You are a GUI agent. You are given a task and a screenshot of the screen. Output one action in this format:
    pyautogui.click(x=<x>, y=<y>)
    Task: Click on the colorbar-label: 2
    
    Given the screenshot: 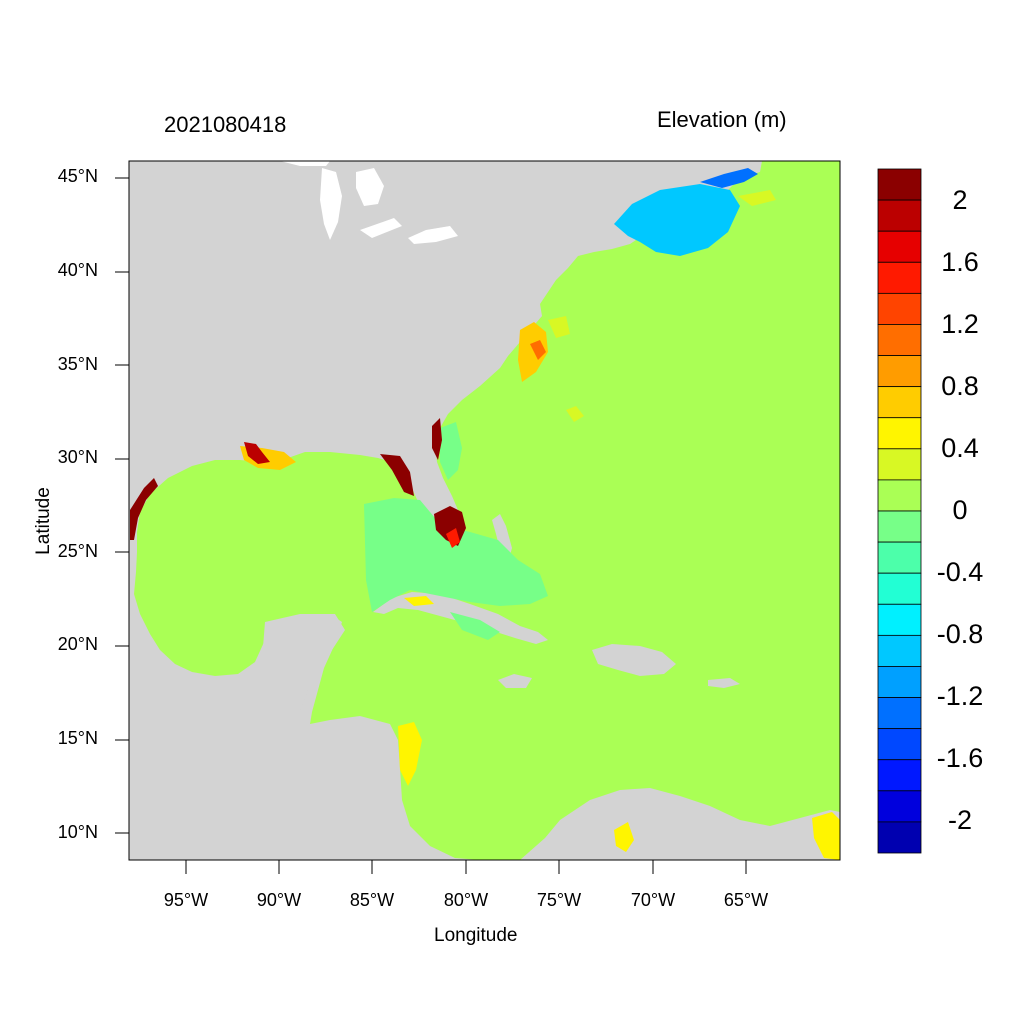 What is the action you would take?
    pyautogui.click(x=960, y=200)
    